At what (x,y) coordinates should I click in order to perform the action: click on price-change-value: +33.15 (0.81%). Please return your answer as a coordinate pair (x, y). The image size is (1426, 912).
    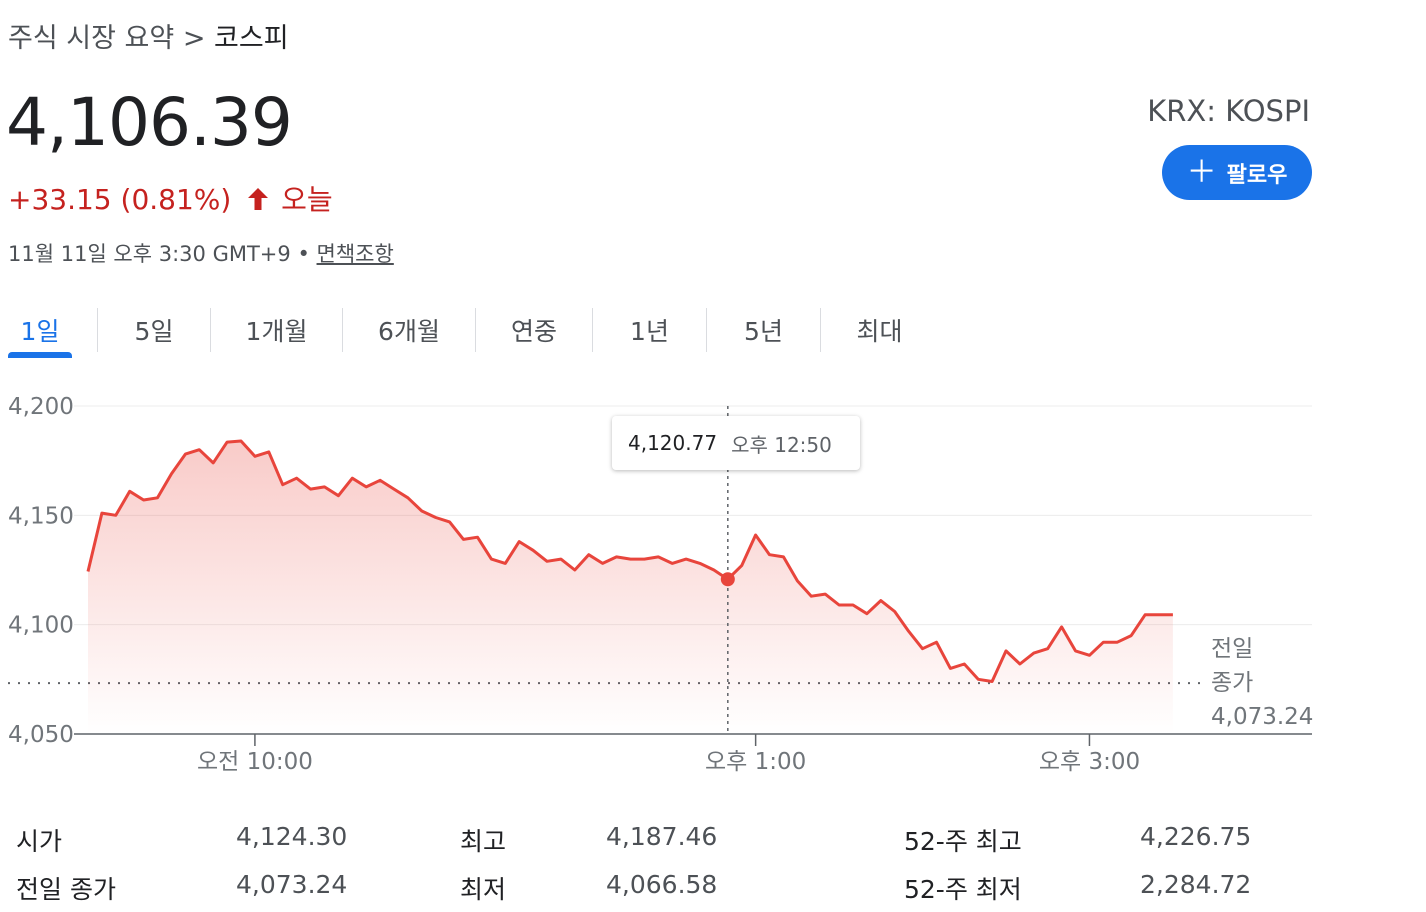
    Looking at the image, I should click on (120, 199).